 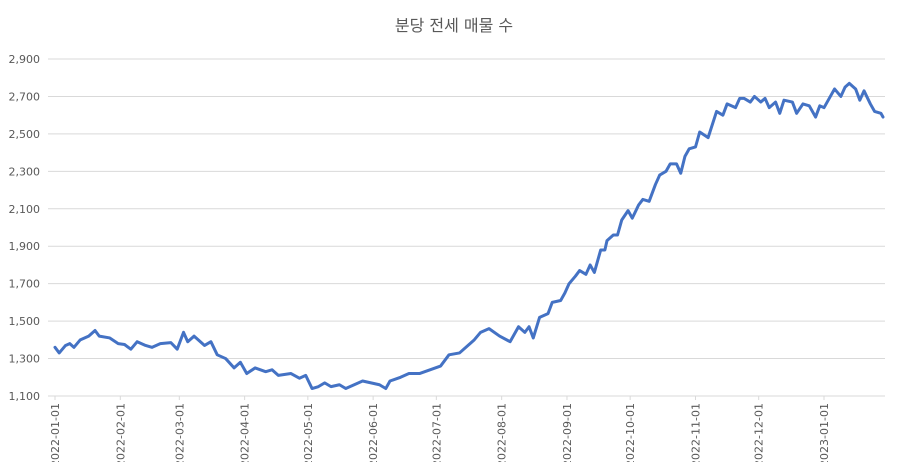 What do you see at coordinates (695, 432) in the screenshot?
I see `x-tick-label: 2022-11-01` at bounding box center [695, 432].